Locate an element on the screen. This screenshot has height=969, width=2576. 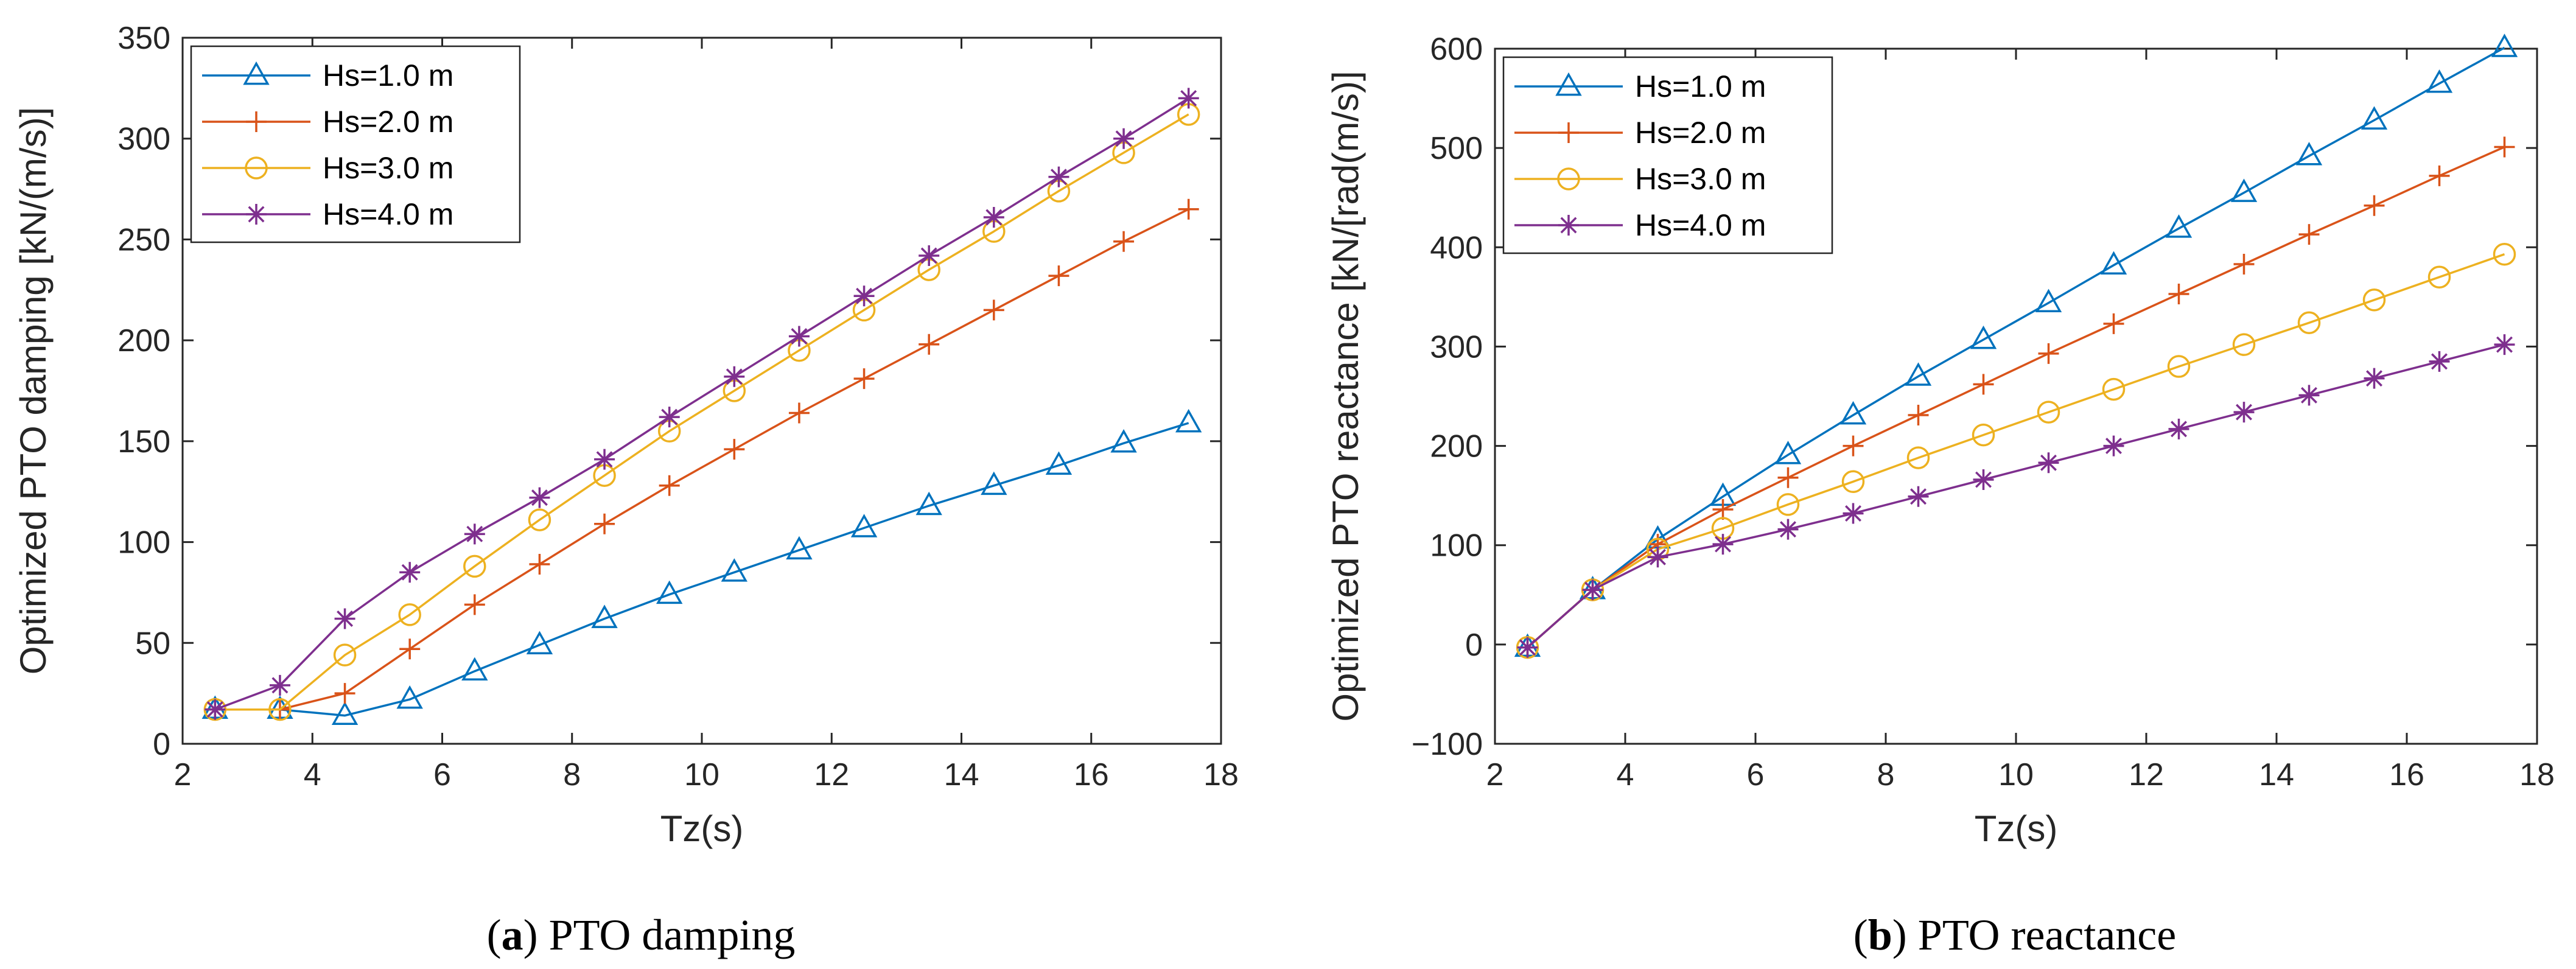
y-axis-title: Optimized PTO reactance [kN/[rad(m/s)] is located at coordinates (1346, 396).